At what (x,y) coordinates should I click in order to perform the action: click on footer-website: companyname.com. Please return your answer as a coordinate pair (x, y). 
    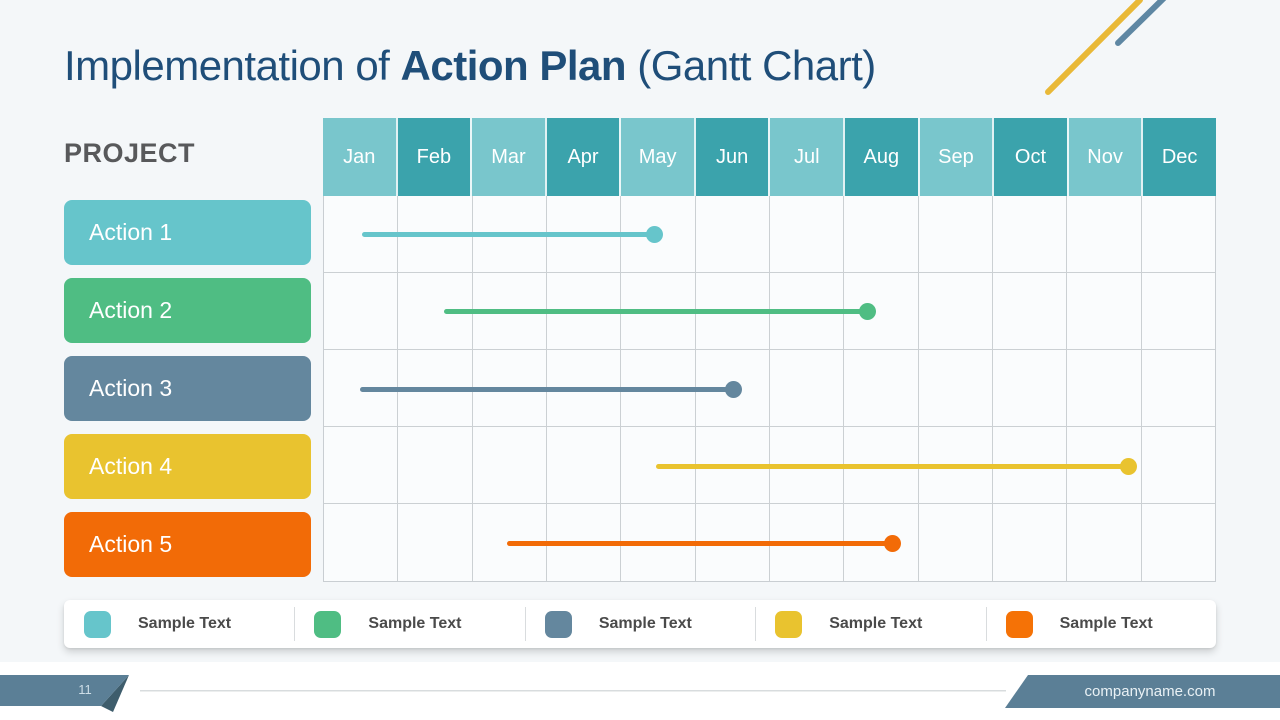
    Looking at the image, I should click on (1150, 691).